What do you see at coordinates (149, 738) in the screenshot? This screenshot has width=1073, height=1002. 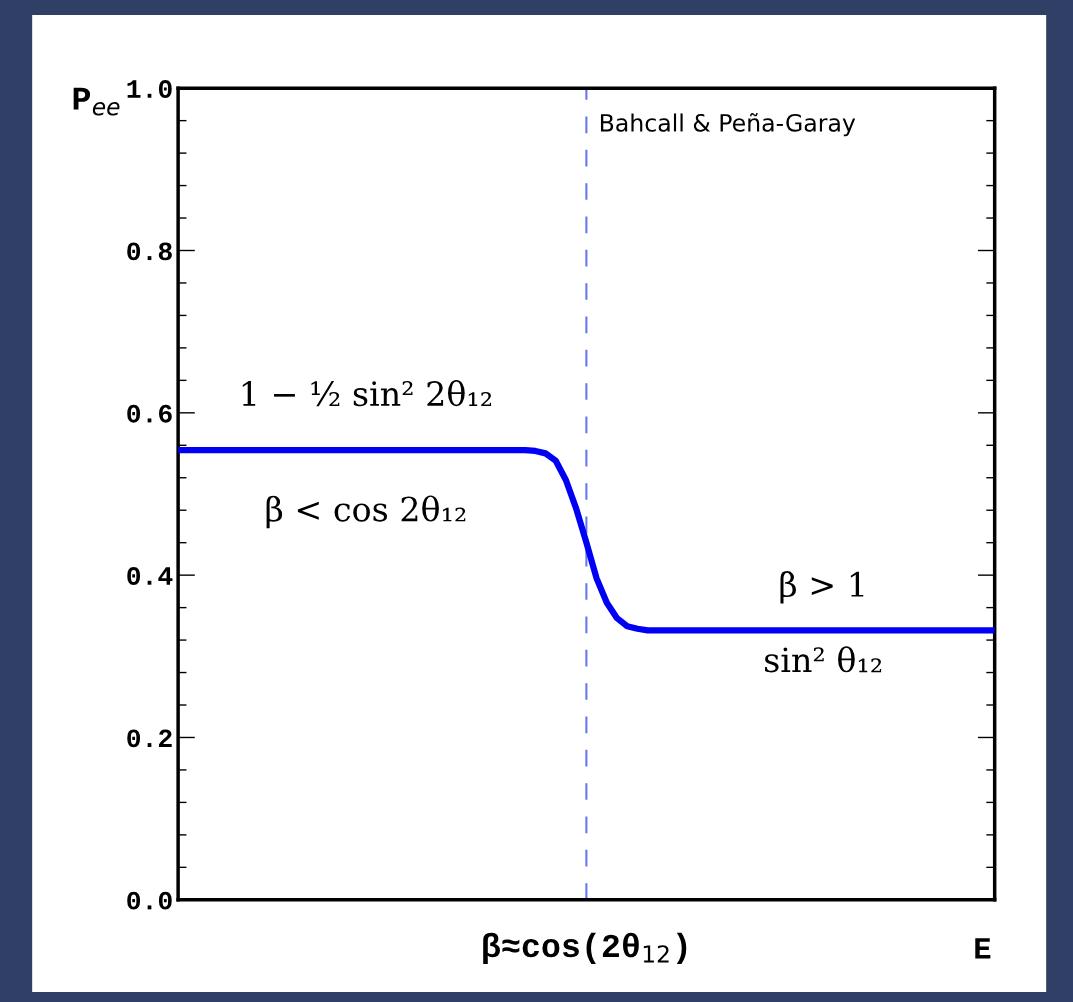 I see `y-tick-label: 0.2` at bounding box center [149, 738].